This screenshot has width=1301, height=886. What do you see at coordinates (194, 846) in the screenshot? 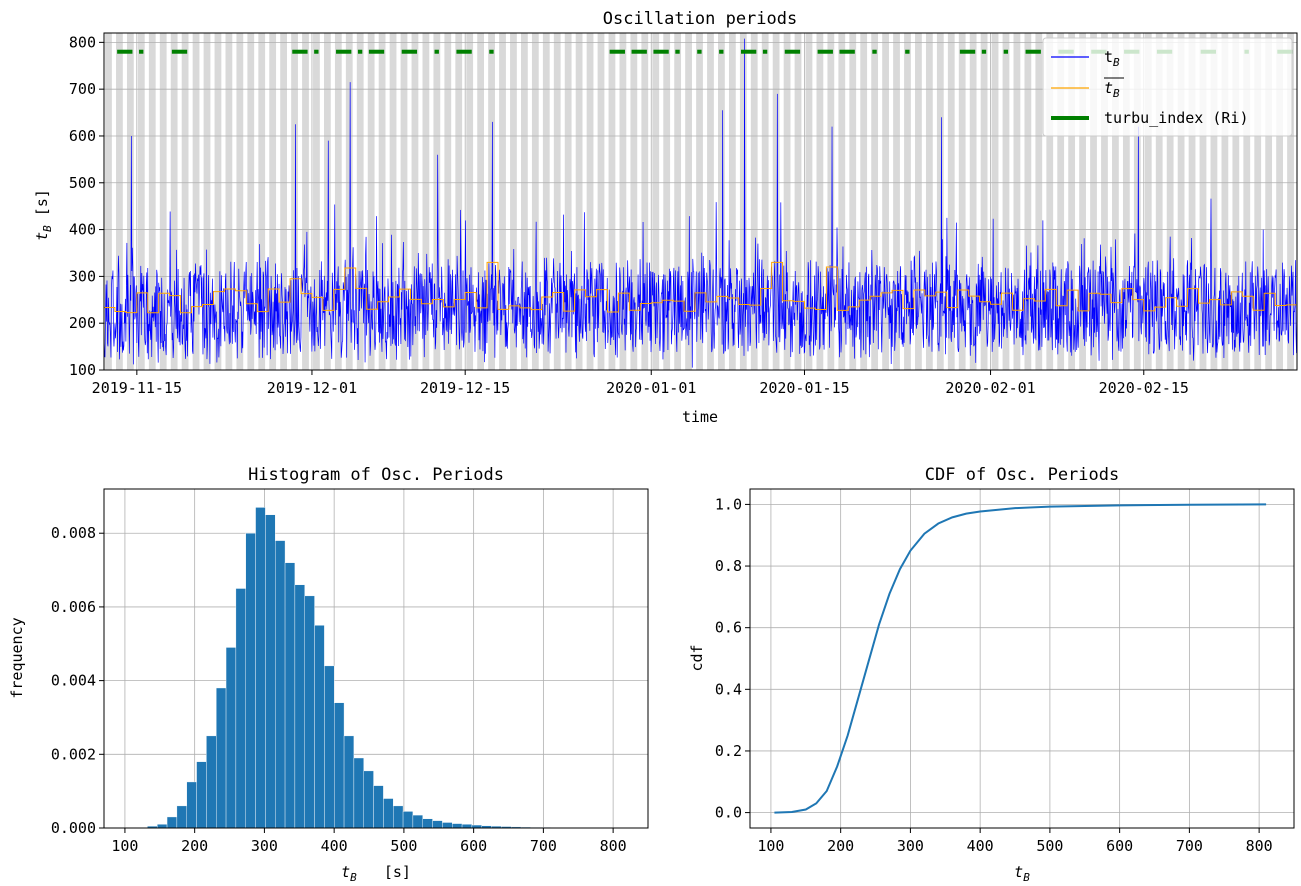
I see `tick-label-x: 200` at bounding box center [194, 846].